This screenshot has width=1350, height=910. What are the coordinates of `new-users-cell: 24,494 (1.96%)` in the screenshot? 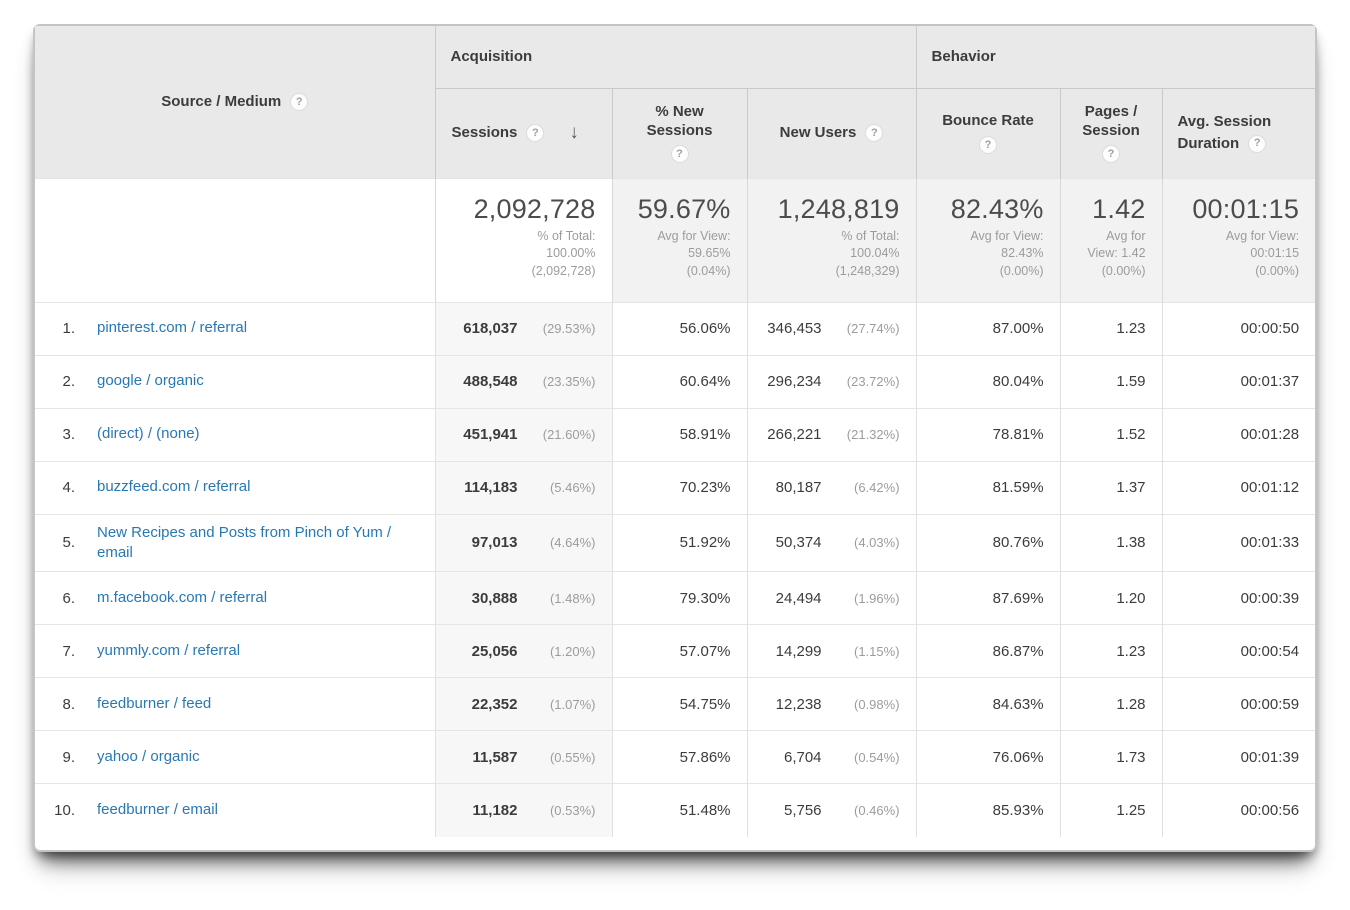 It's located at (831, 598).